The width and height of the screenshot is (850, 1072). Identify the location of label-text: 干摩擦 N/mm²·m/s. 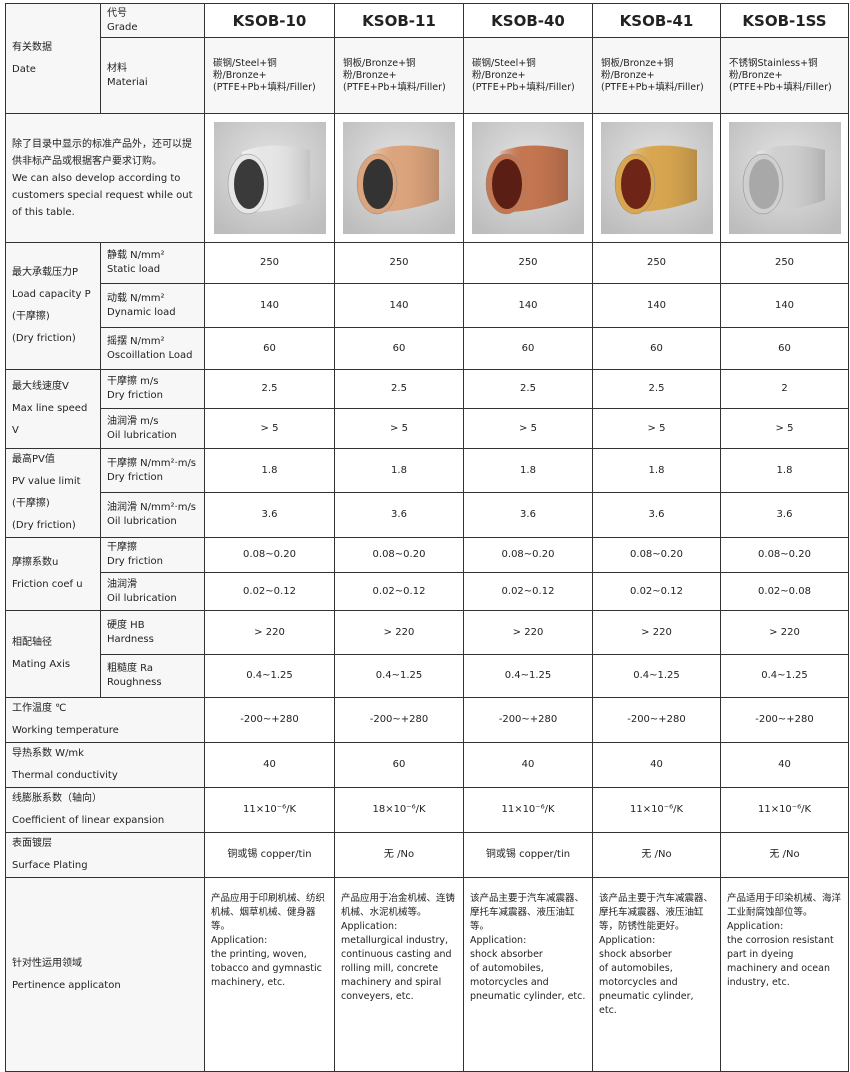
(152, 463).